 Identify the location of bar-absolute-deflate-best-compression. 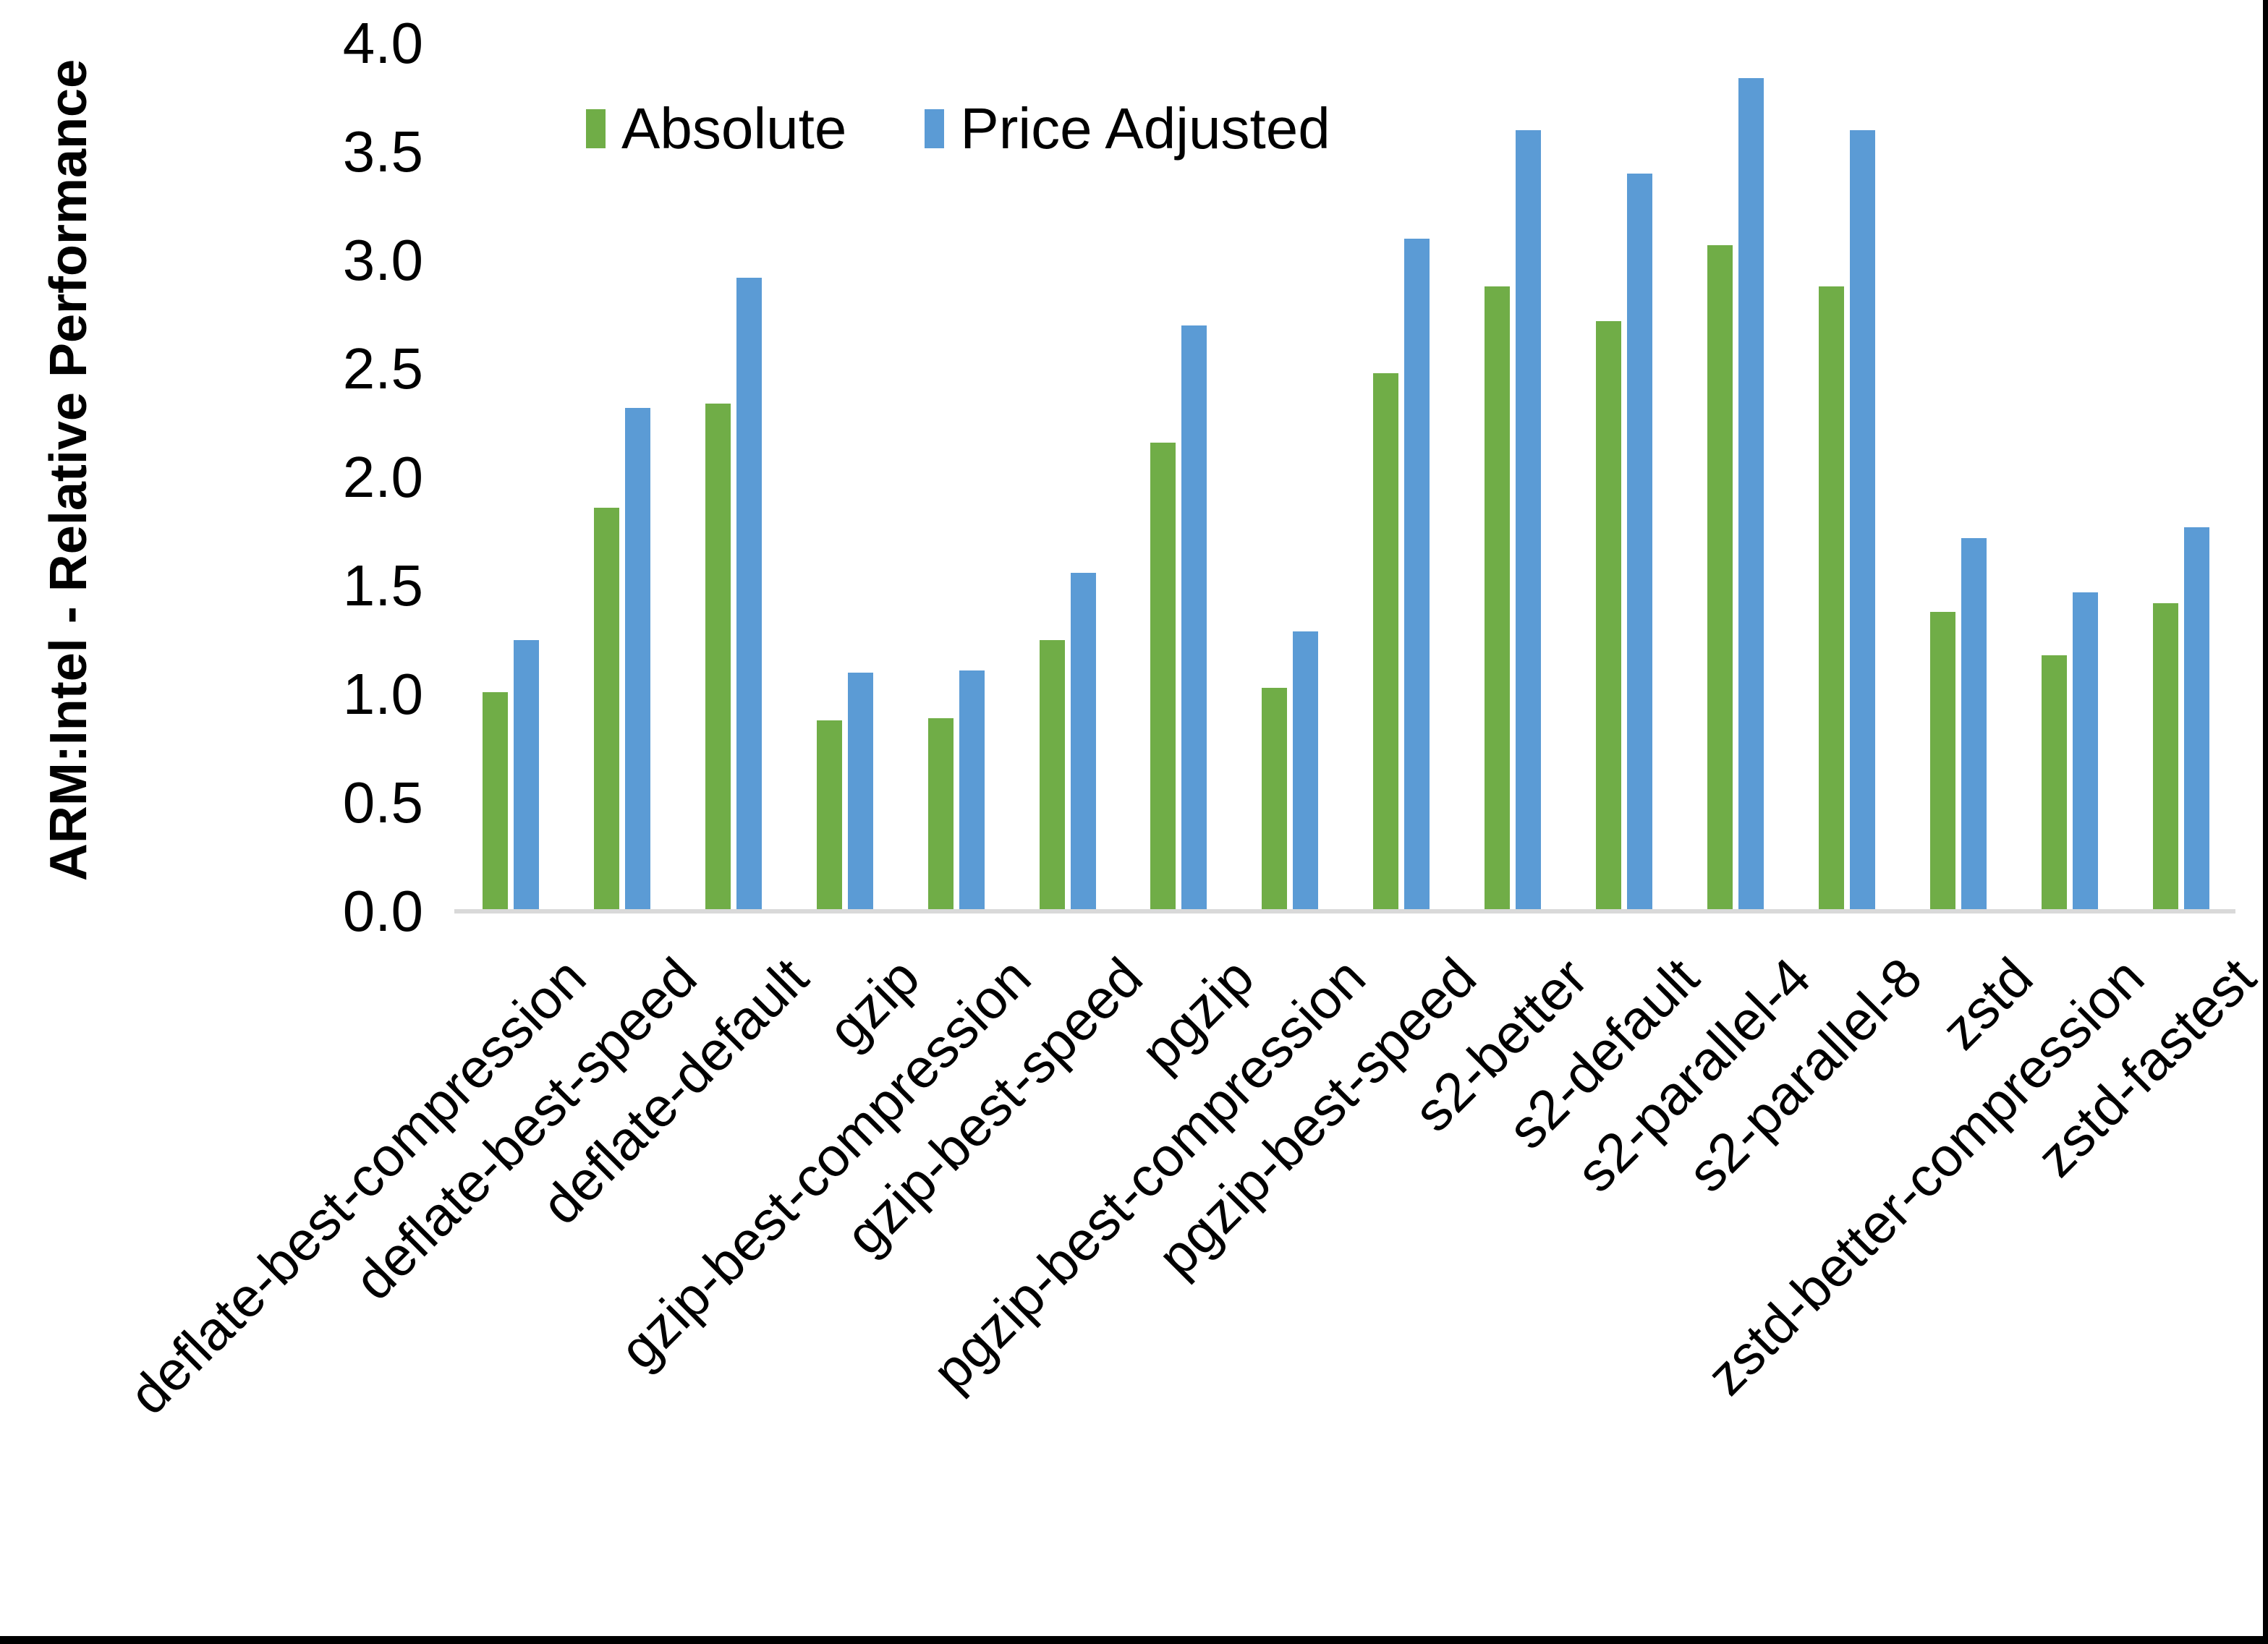
(496, 800).